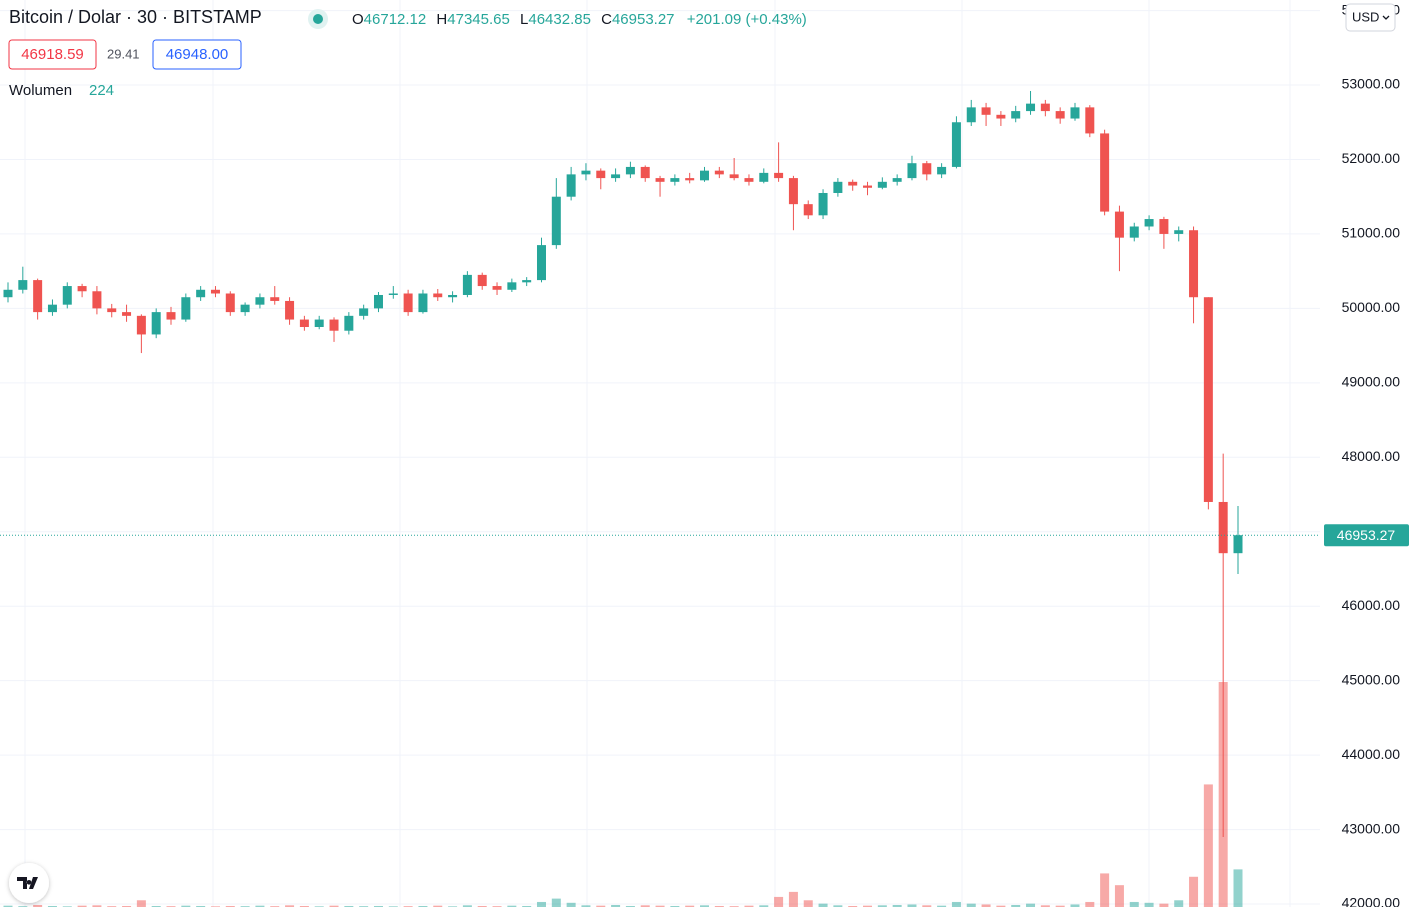 This screenshot has height=907, width=1417. I want to click on y-tick-label: 50000.00, so click(1371, 307).